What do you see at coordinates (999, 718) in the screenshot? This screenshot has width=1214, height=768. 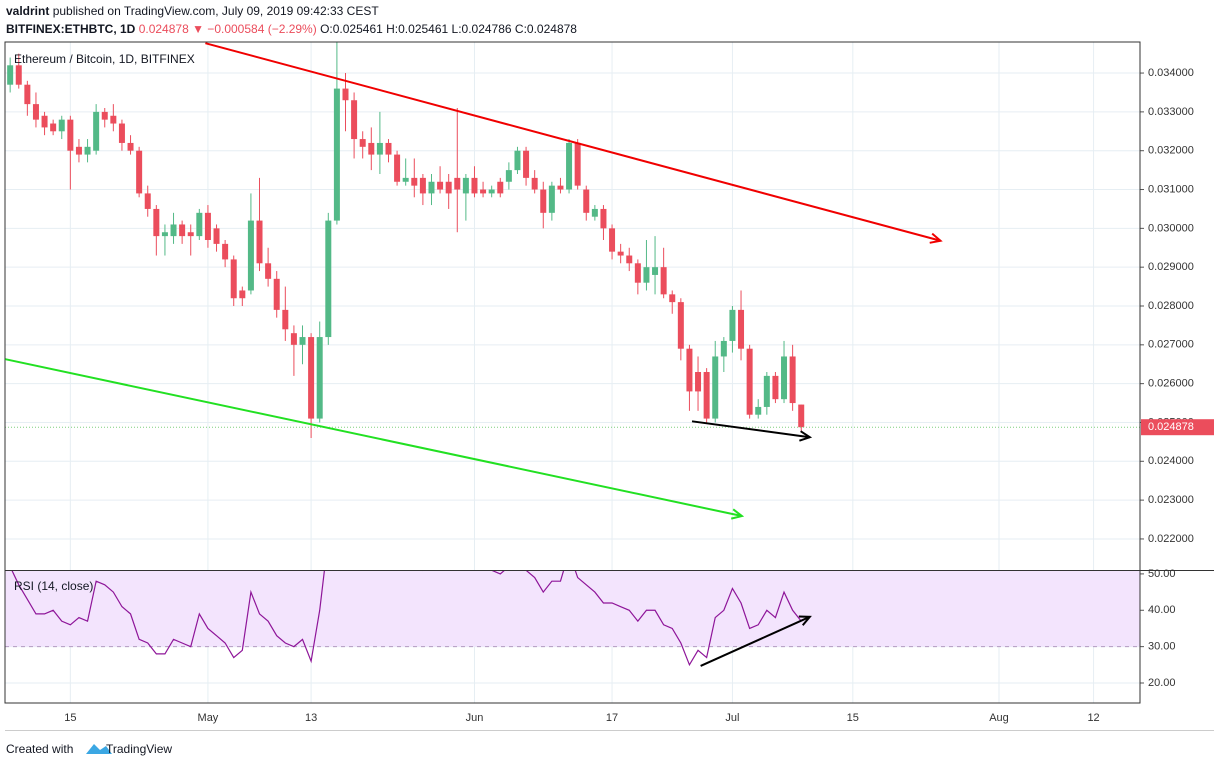 I see `x-tick-label: Aug` at bounding box center [999, 718].